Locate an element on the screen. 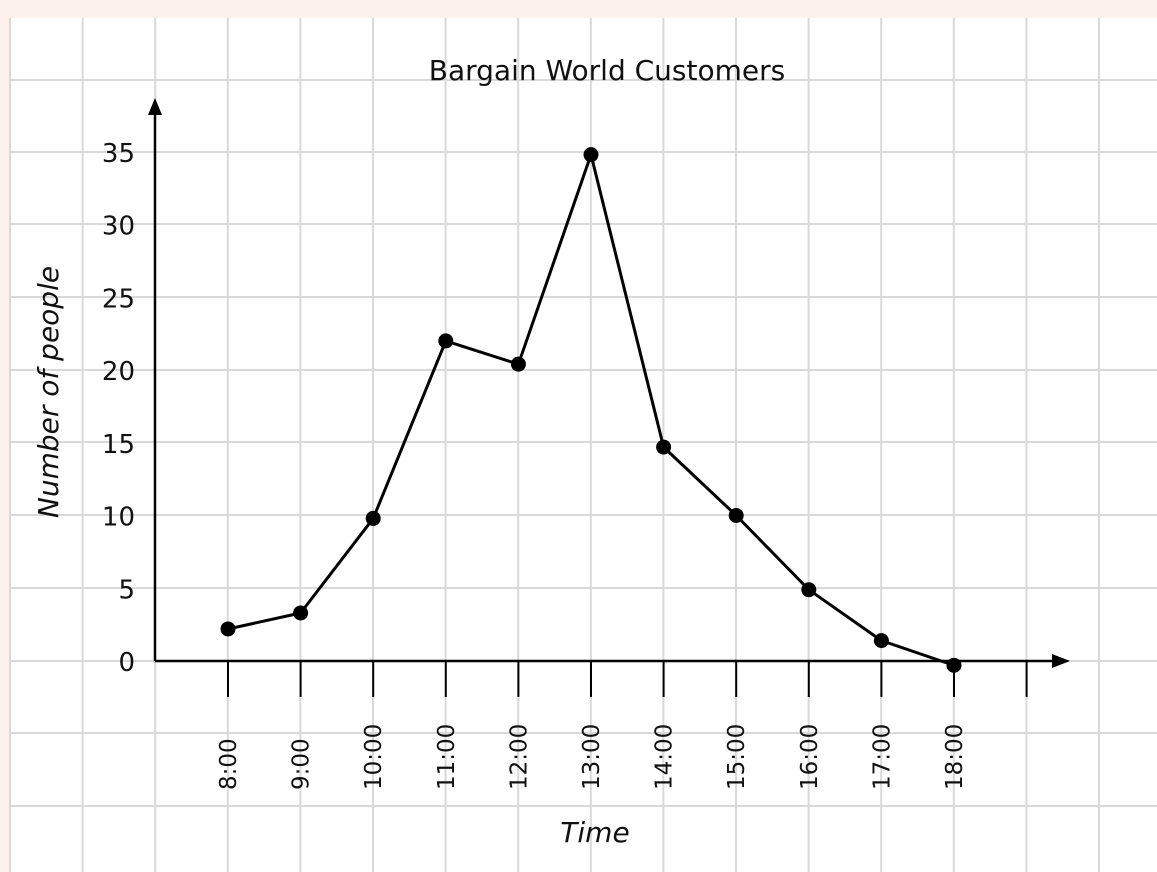  x-tick-label: 18:00 is located at coordinates (955, 757).